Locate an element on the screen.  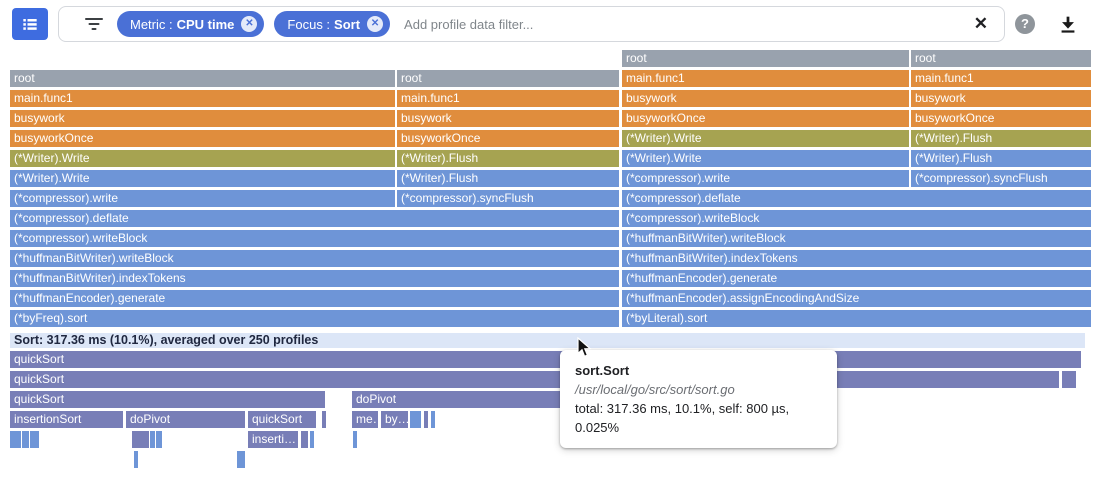
flame-box: (*byLiteral).sort is located at coordinates (856, 318).